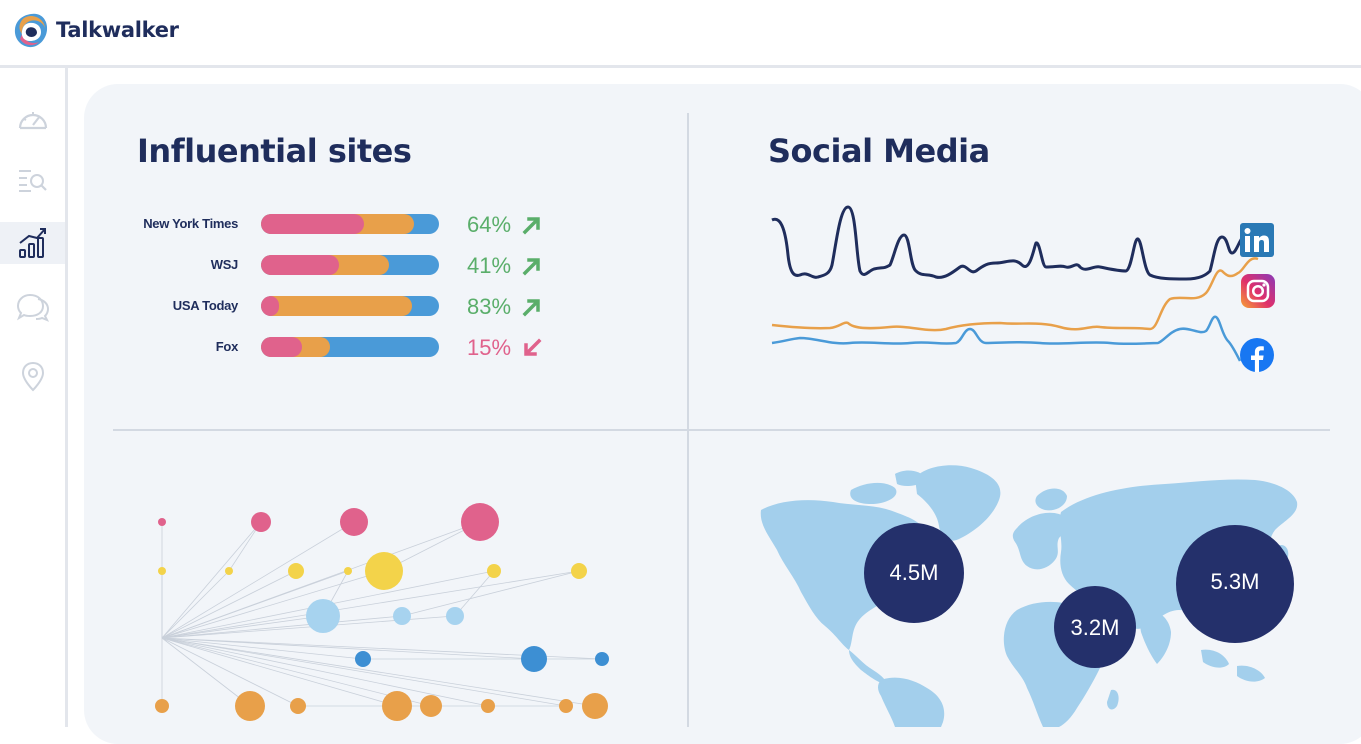 The width and height of the screenshot is (1361, 744). I want to click on sidebar-item-locations, so click(32, 376).